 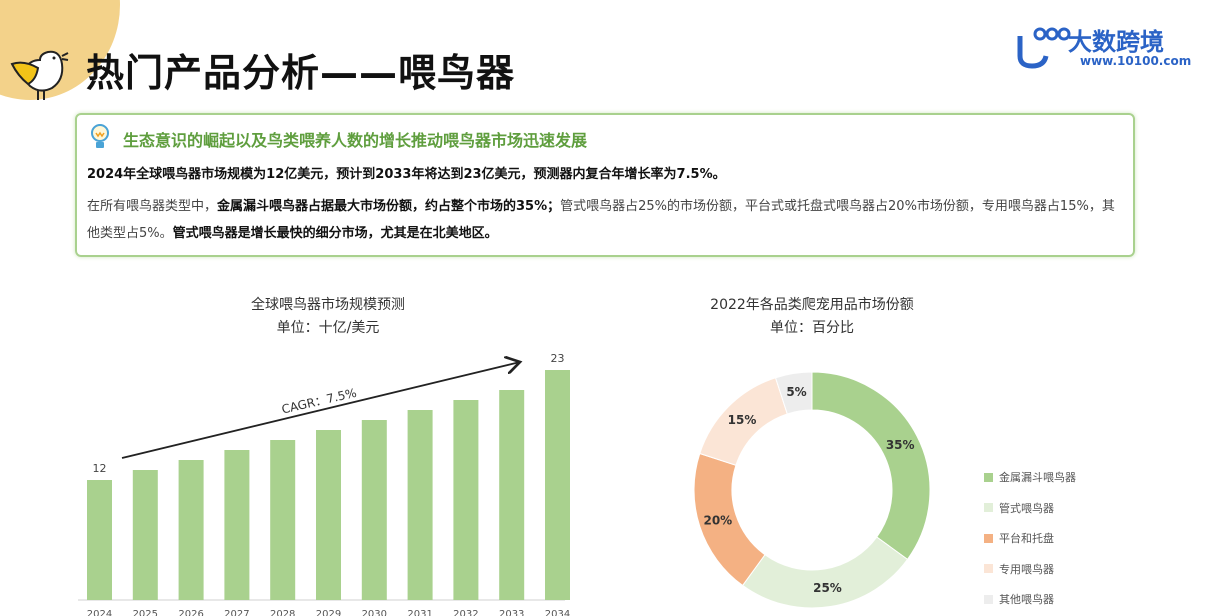 I want to click on logo-url: www.10100.com, so click(x=1136, y=61).